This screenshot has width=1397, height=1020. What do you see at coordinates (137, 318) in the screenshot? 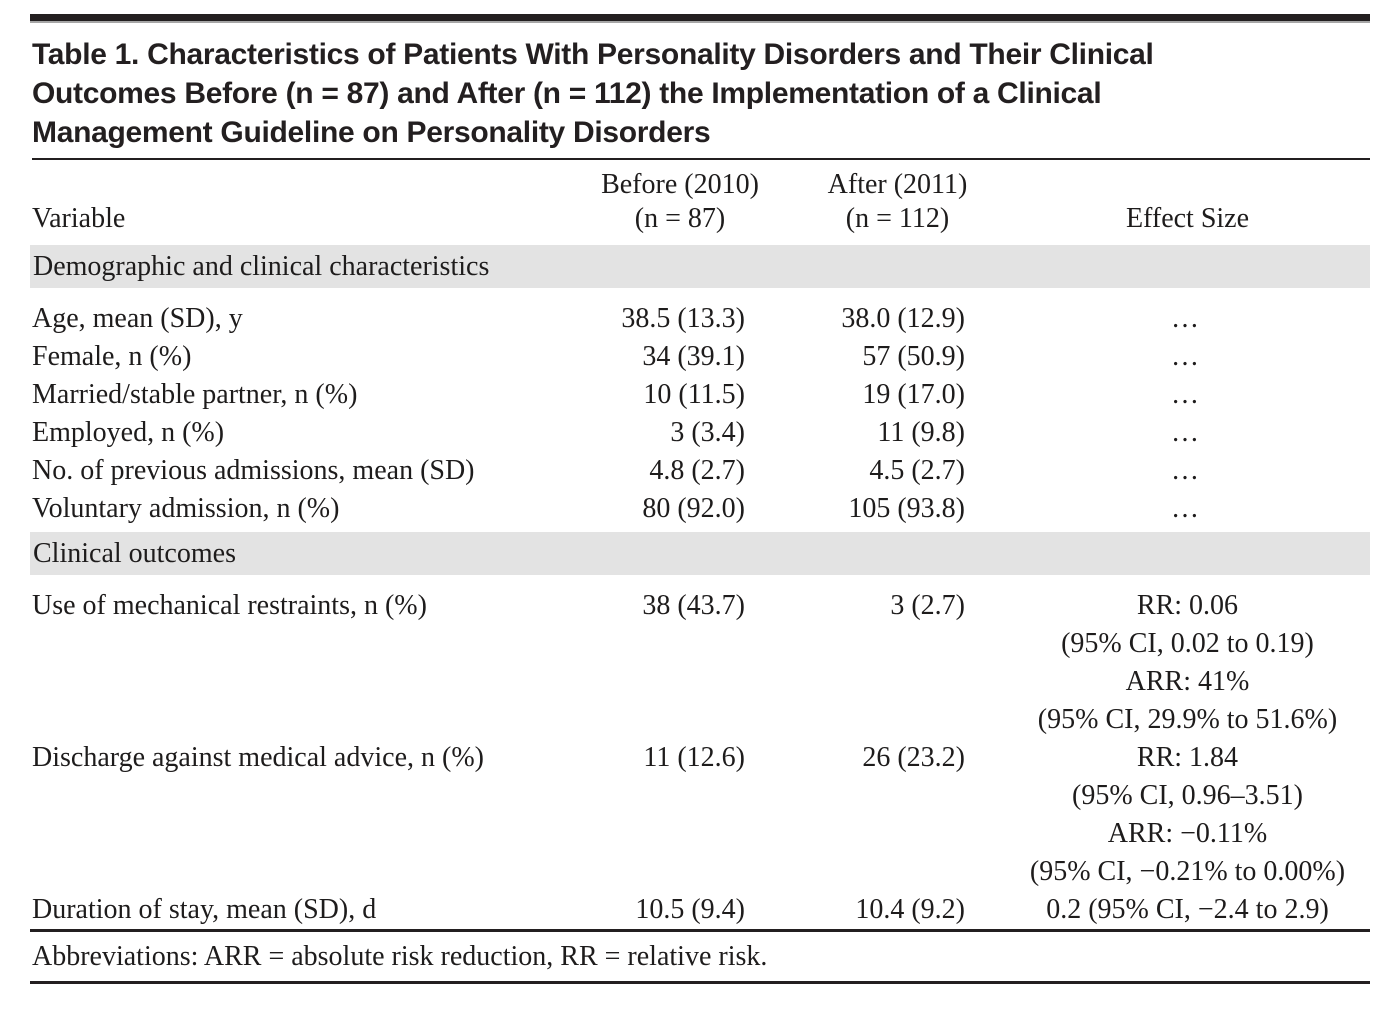
I see `cell-variable: Age, mean (SD), y` at bounding box center [137, 318].